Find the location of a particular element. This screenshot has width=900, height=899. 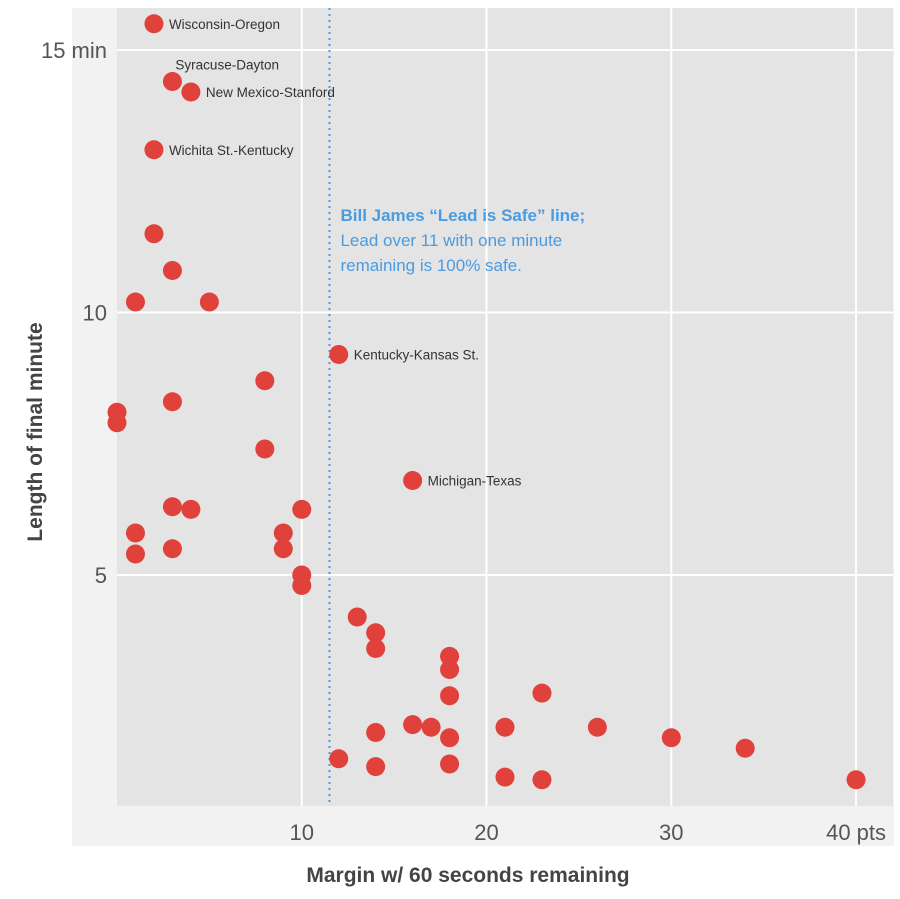

x-tick-label: 10 is located at coordinates (302, 832).